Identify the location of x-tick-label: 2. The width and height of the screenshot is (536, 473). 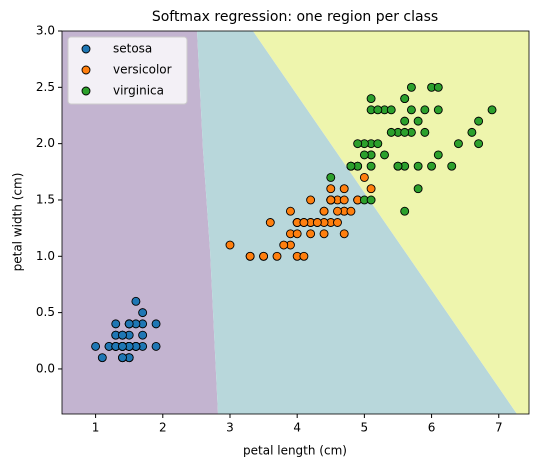
(163, 428).